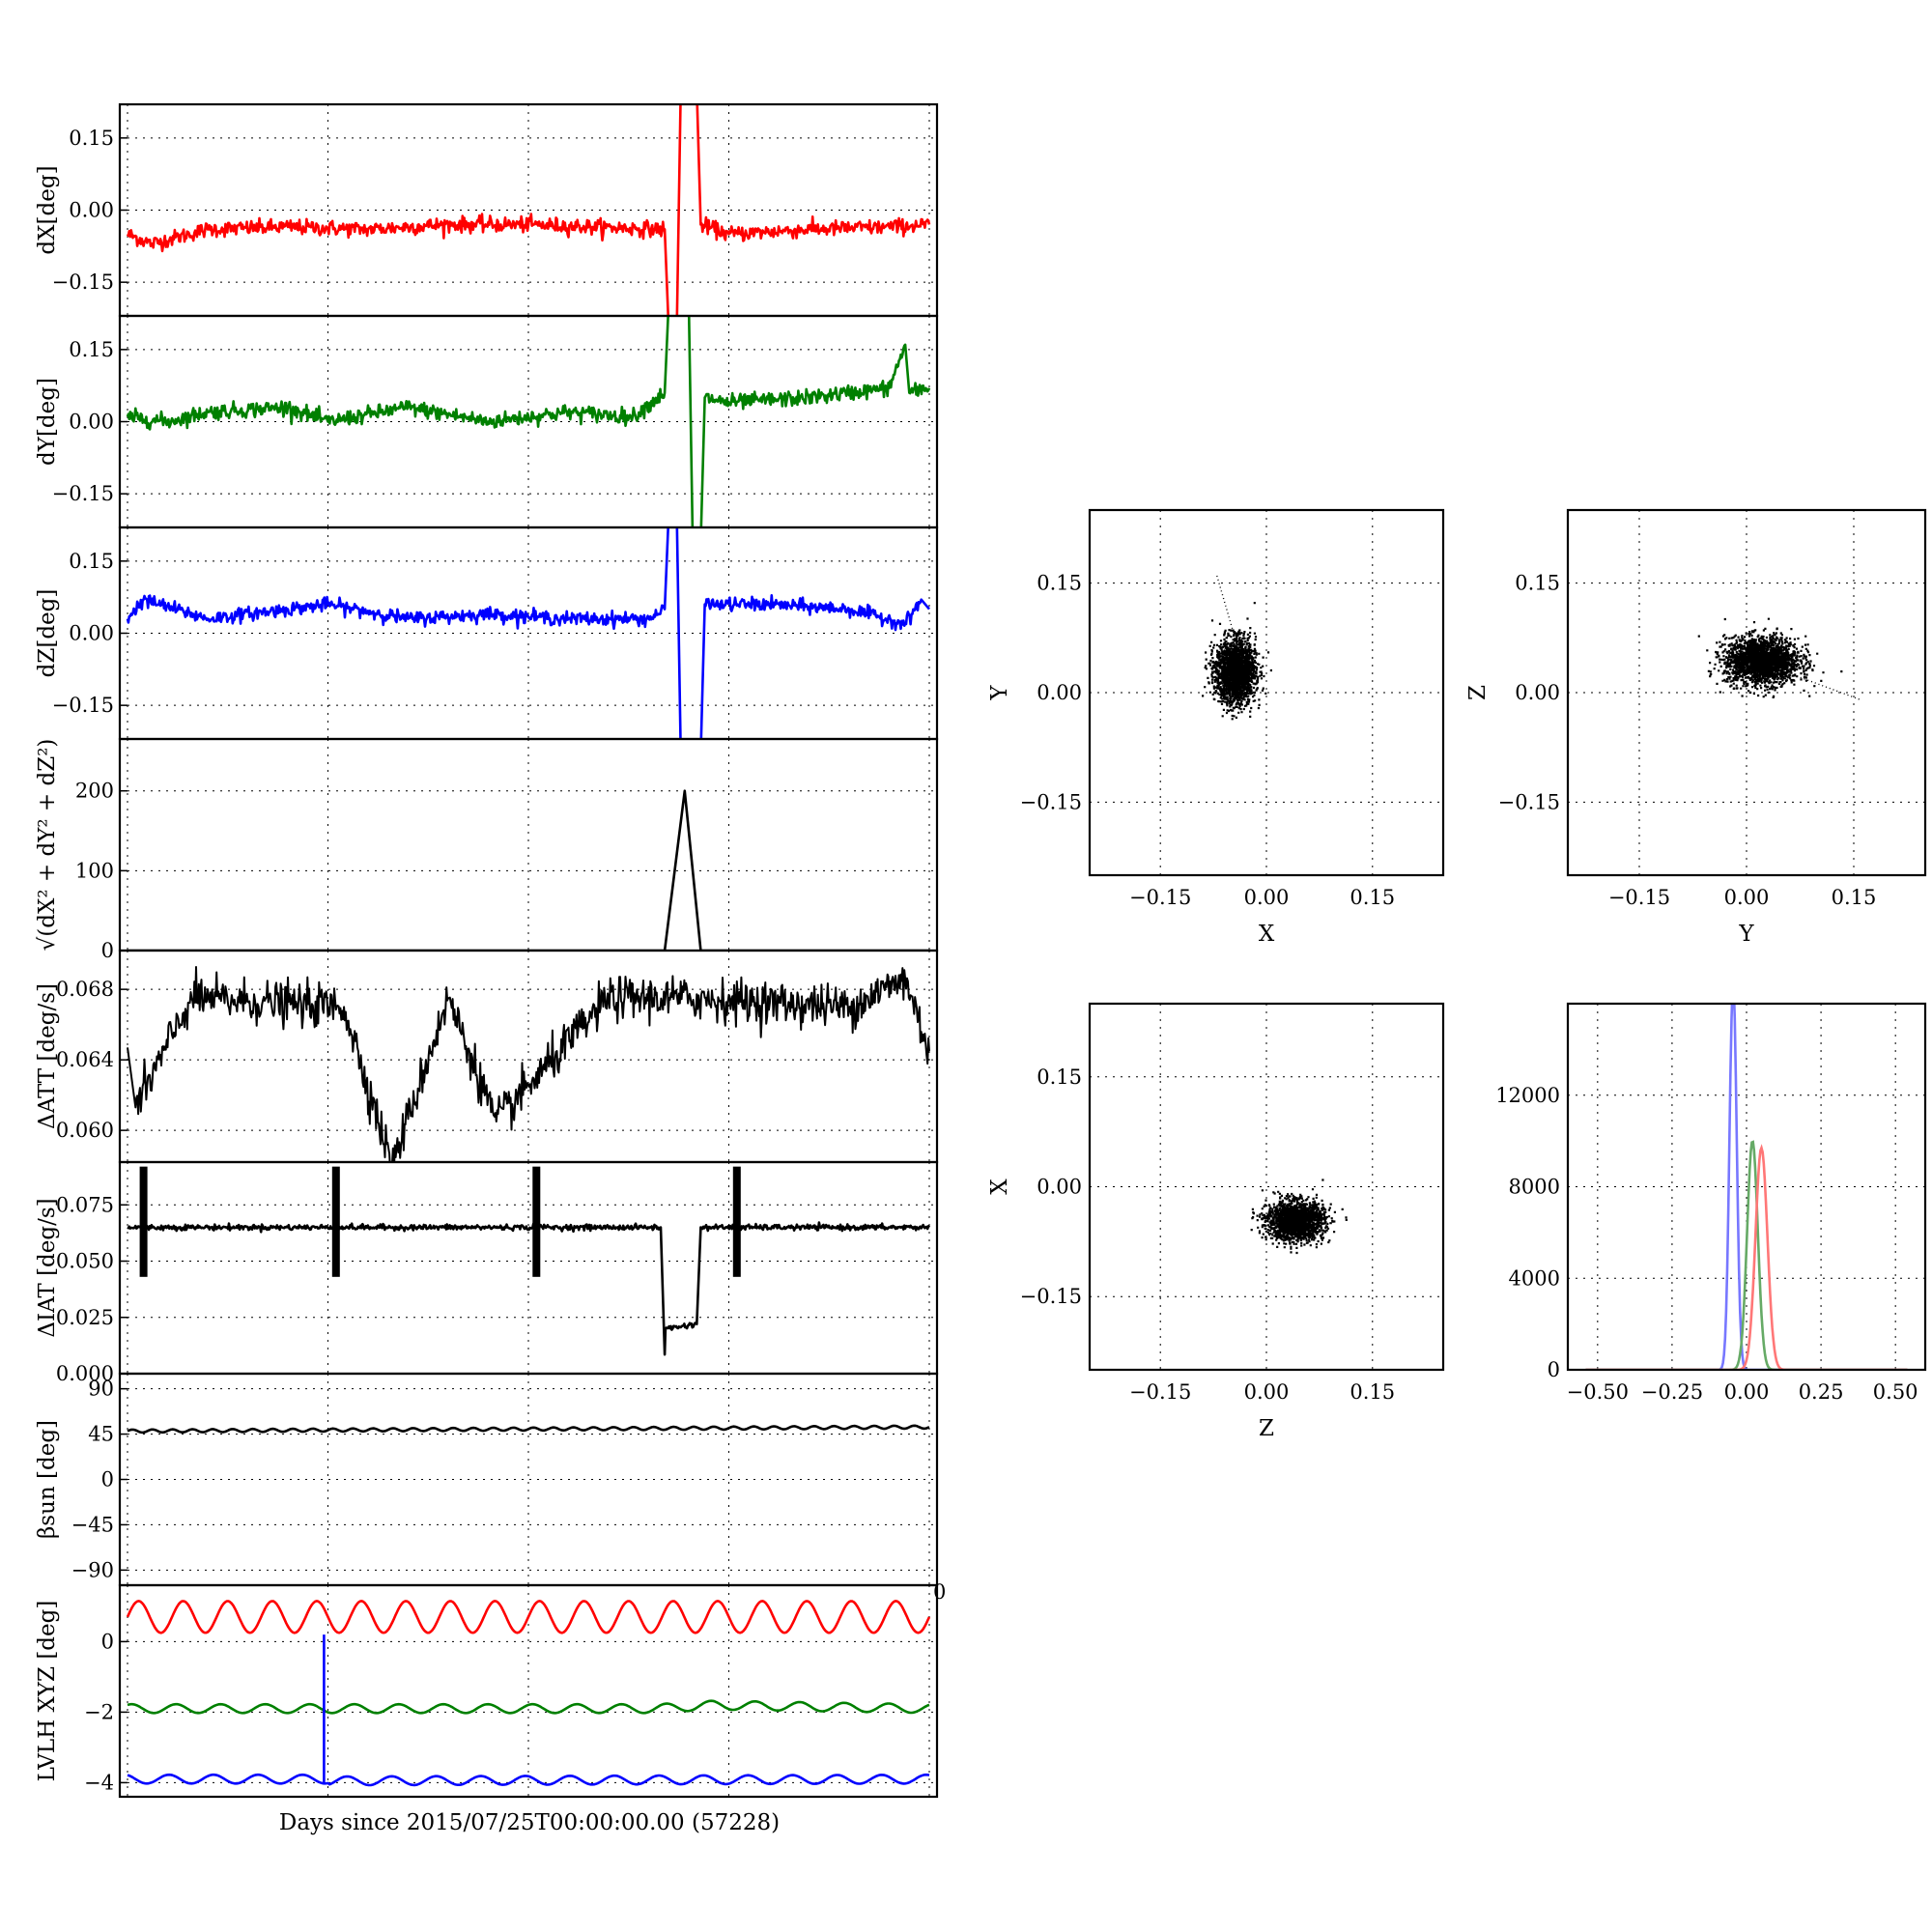  I want to click on ytick-label: 0.075, so click(85, 1204).